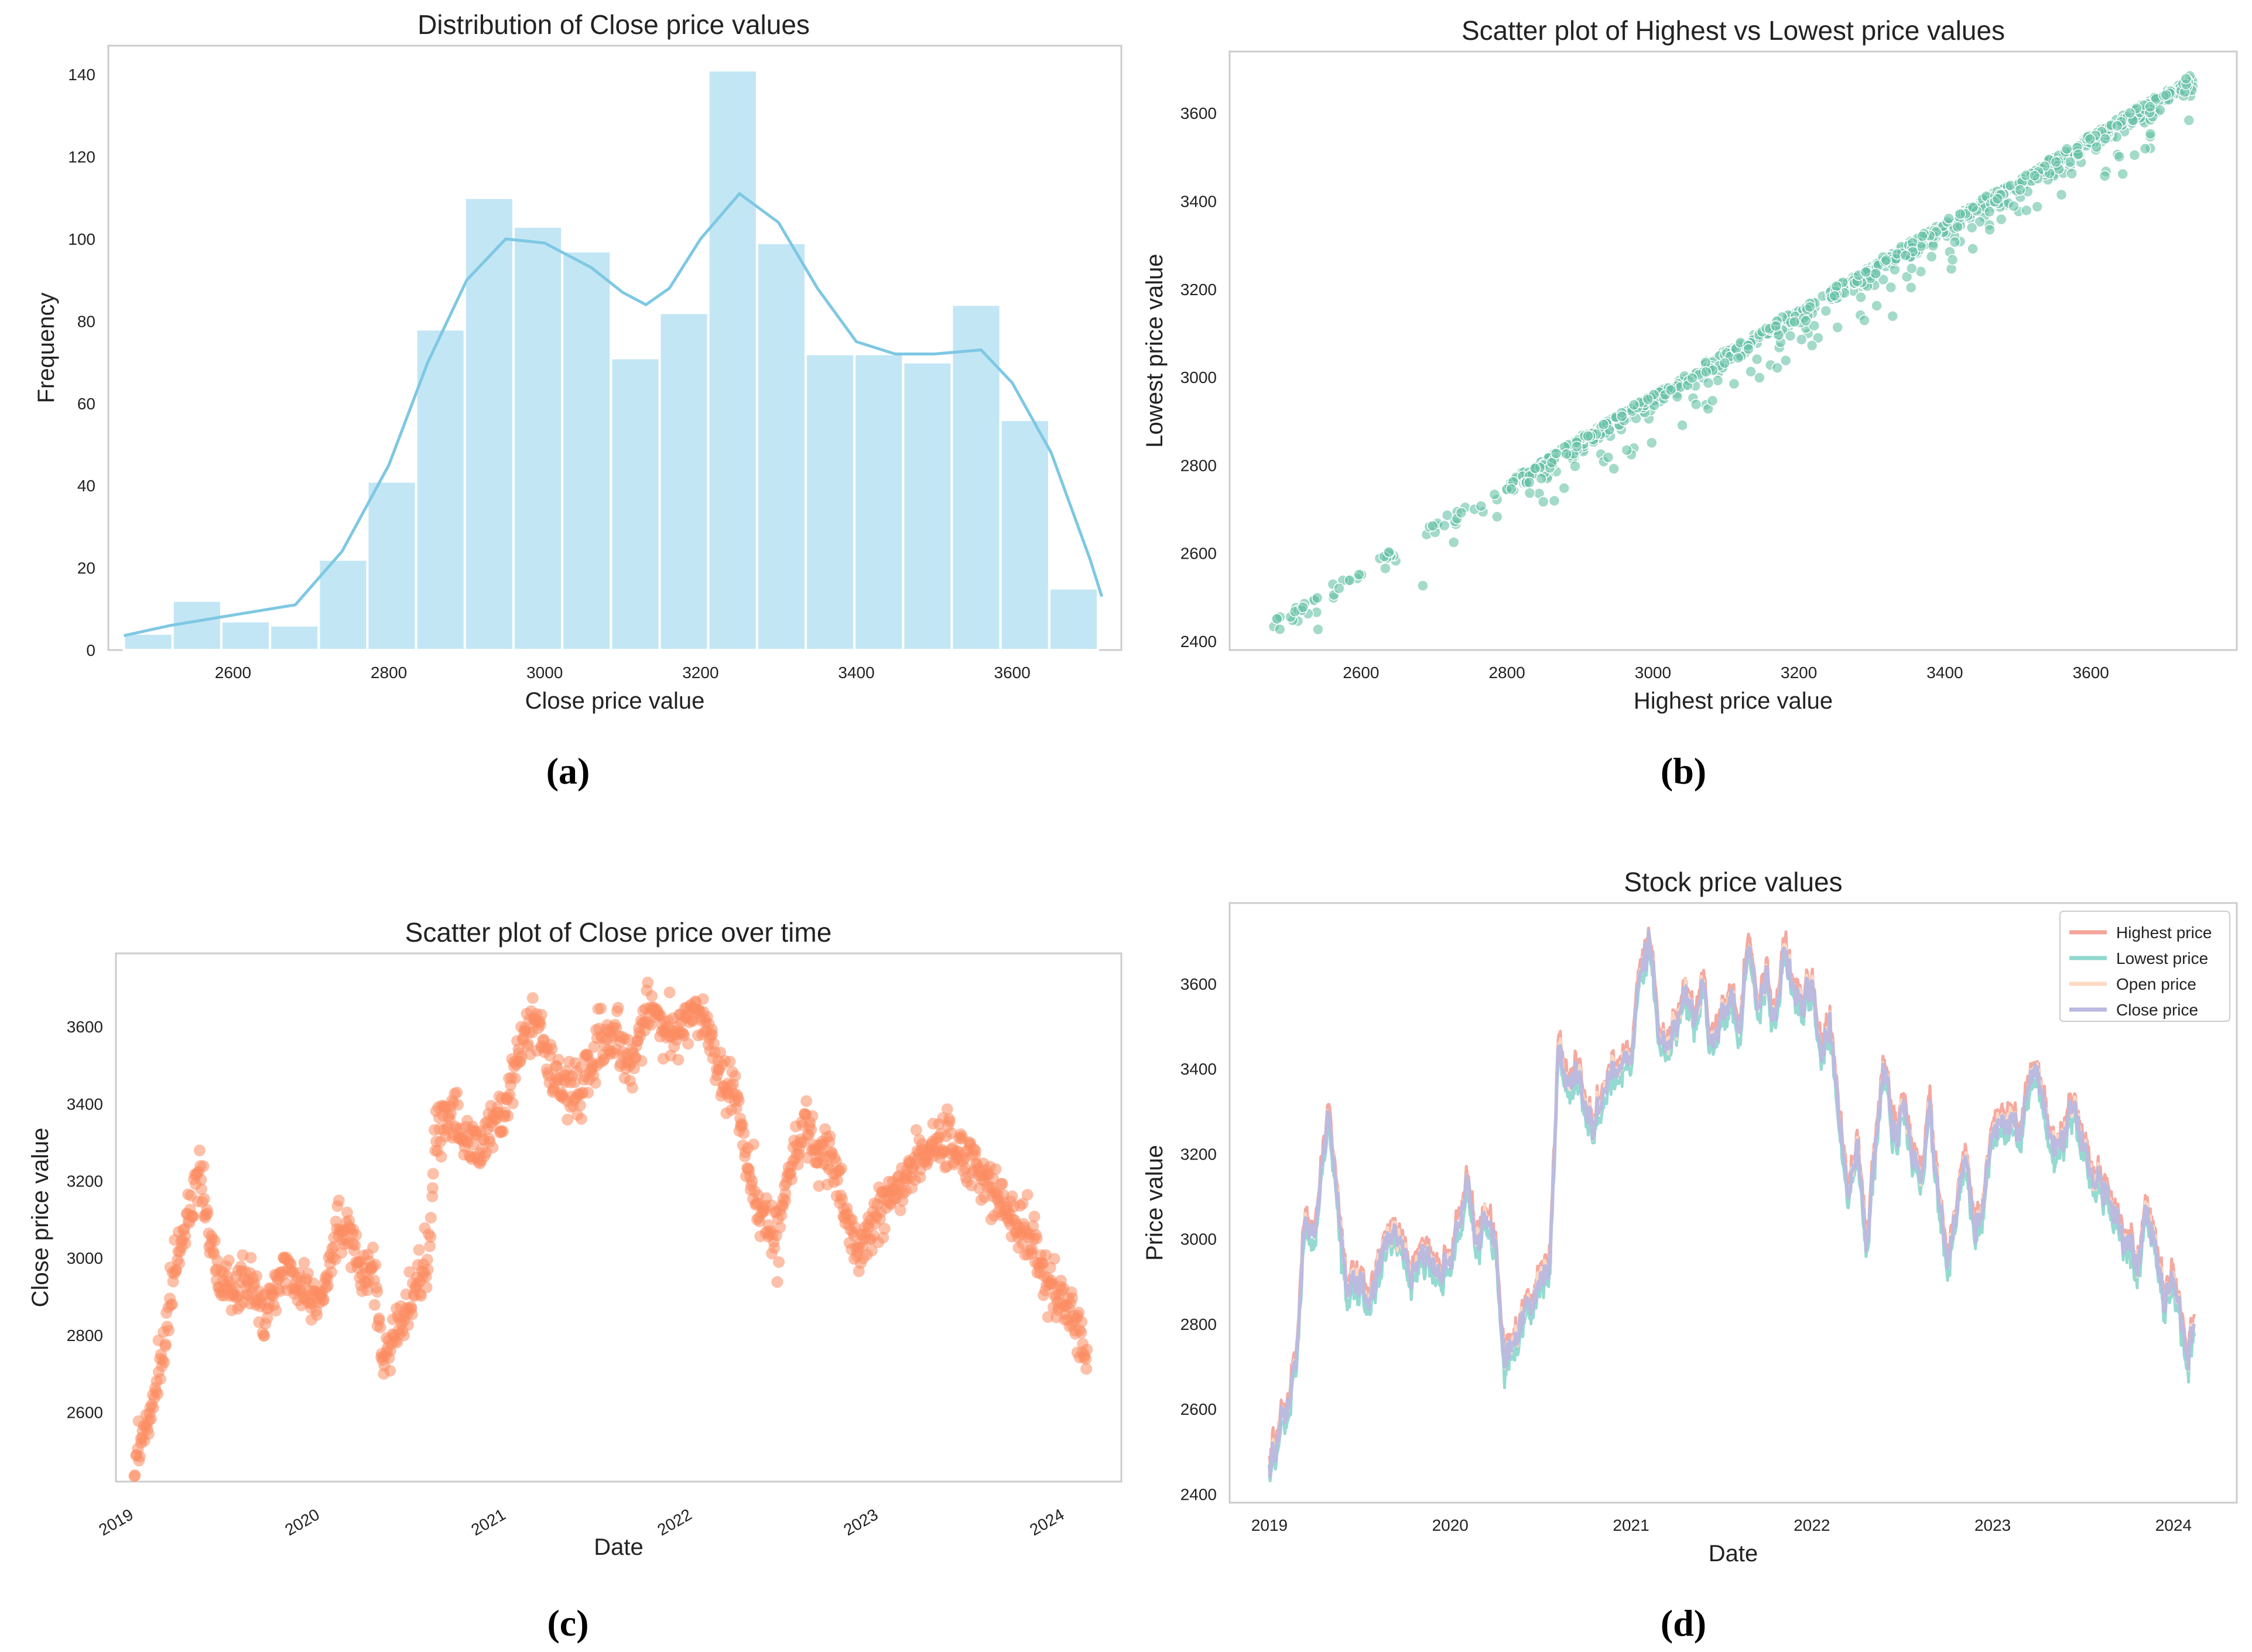  Describe the element at coordinates (81, 157) in the screenshot. I see `y-tick-label: 120` at that location.